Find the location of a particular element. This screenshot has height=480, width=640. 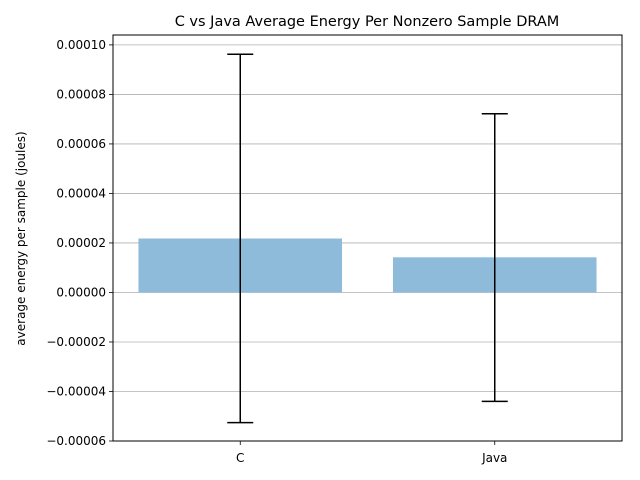

y-axis-label: average energy per sample (joules) is located at coordinates (21, 238).